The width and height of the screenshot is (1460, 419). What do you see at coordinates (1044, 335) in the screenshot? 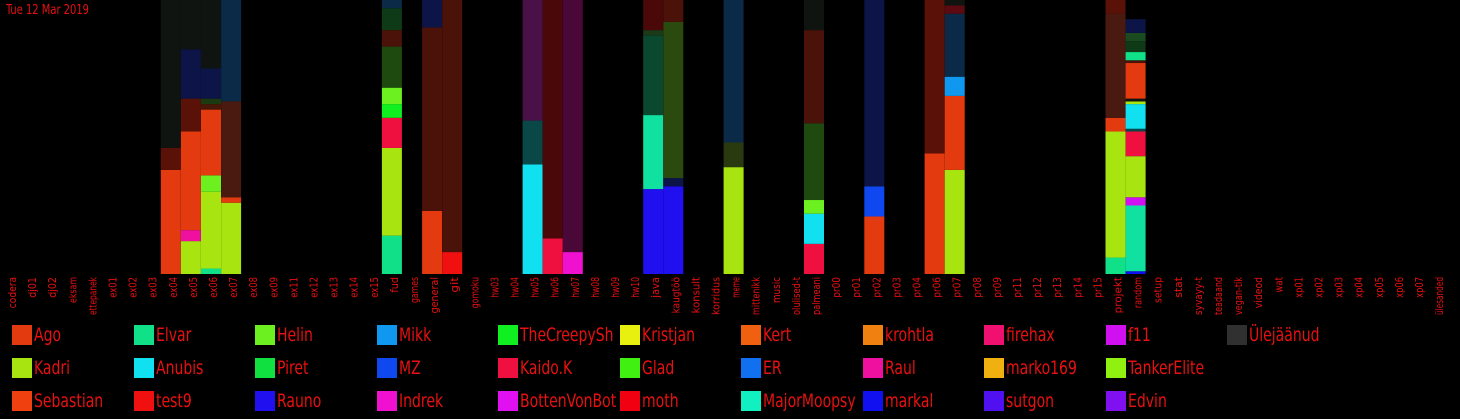
I see `legend-item: firehax` at bounding box center [1044, 335].